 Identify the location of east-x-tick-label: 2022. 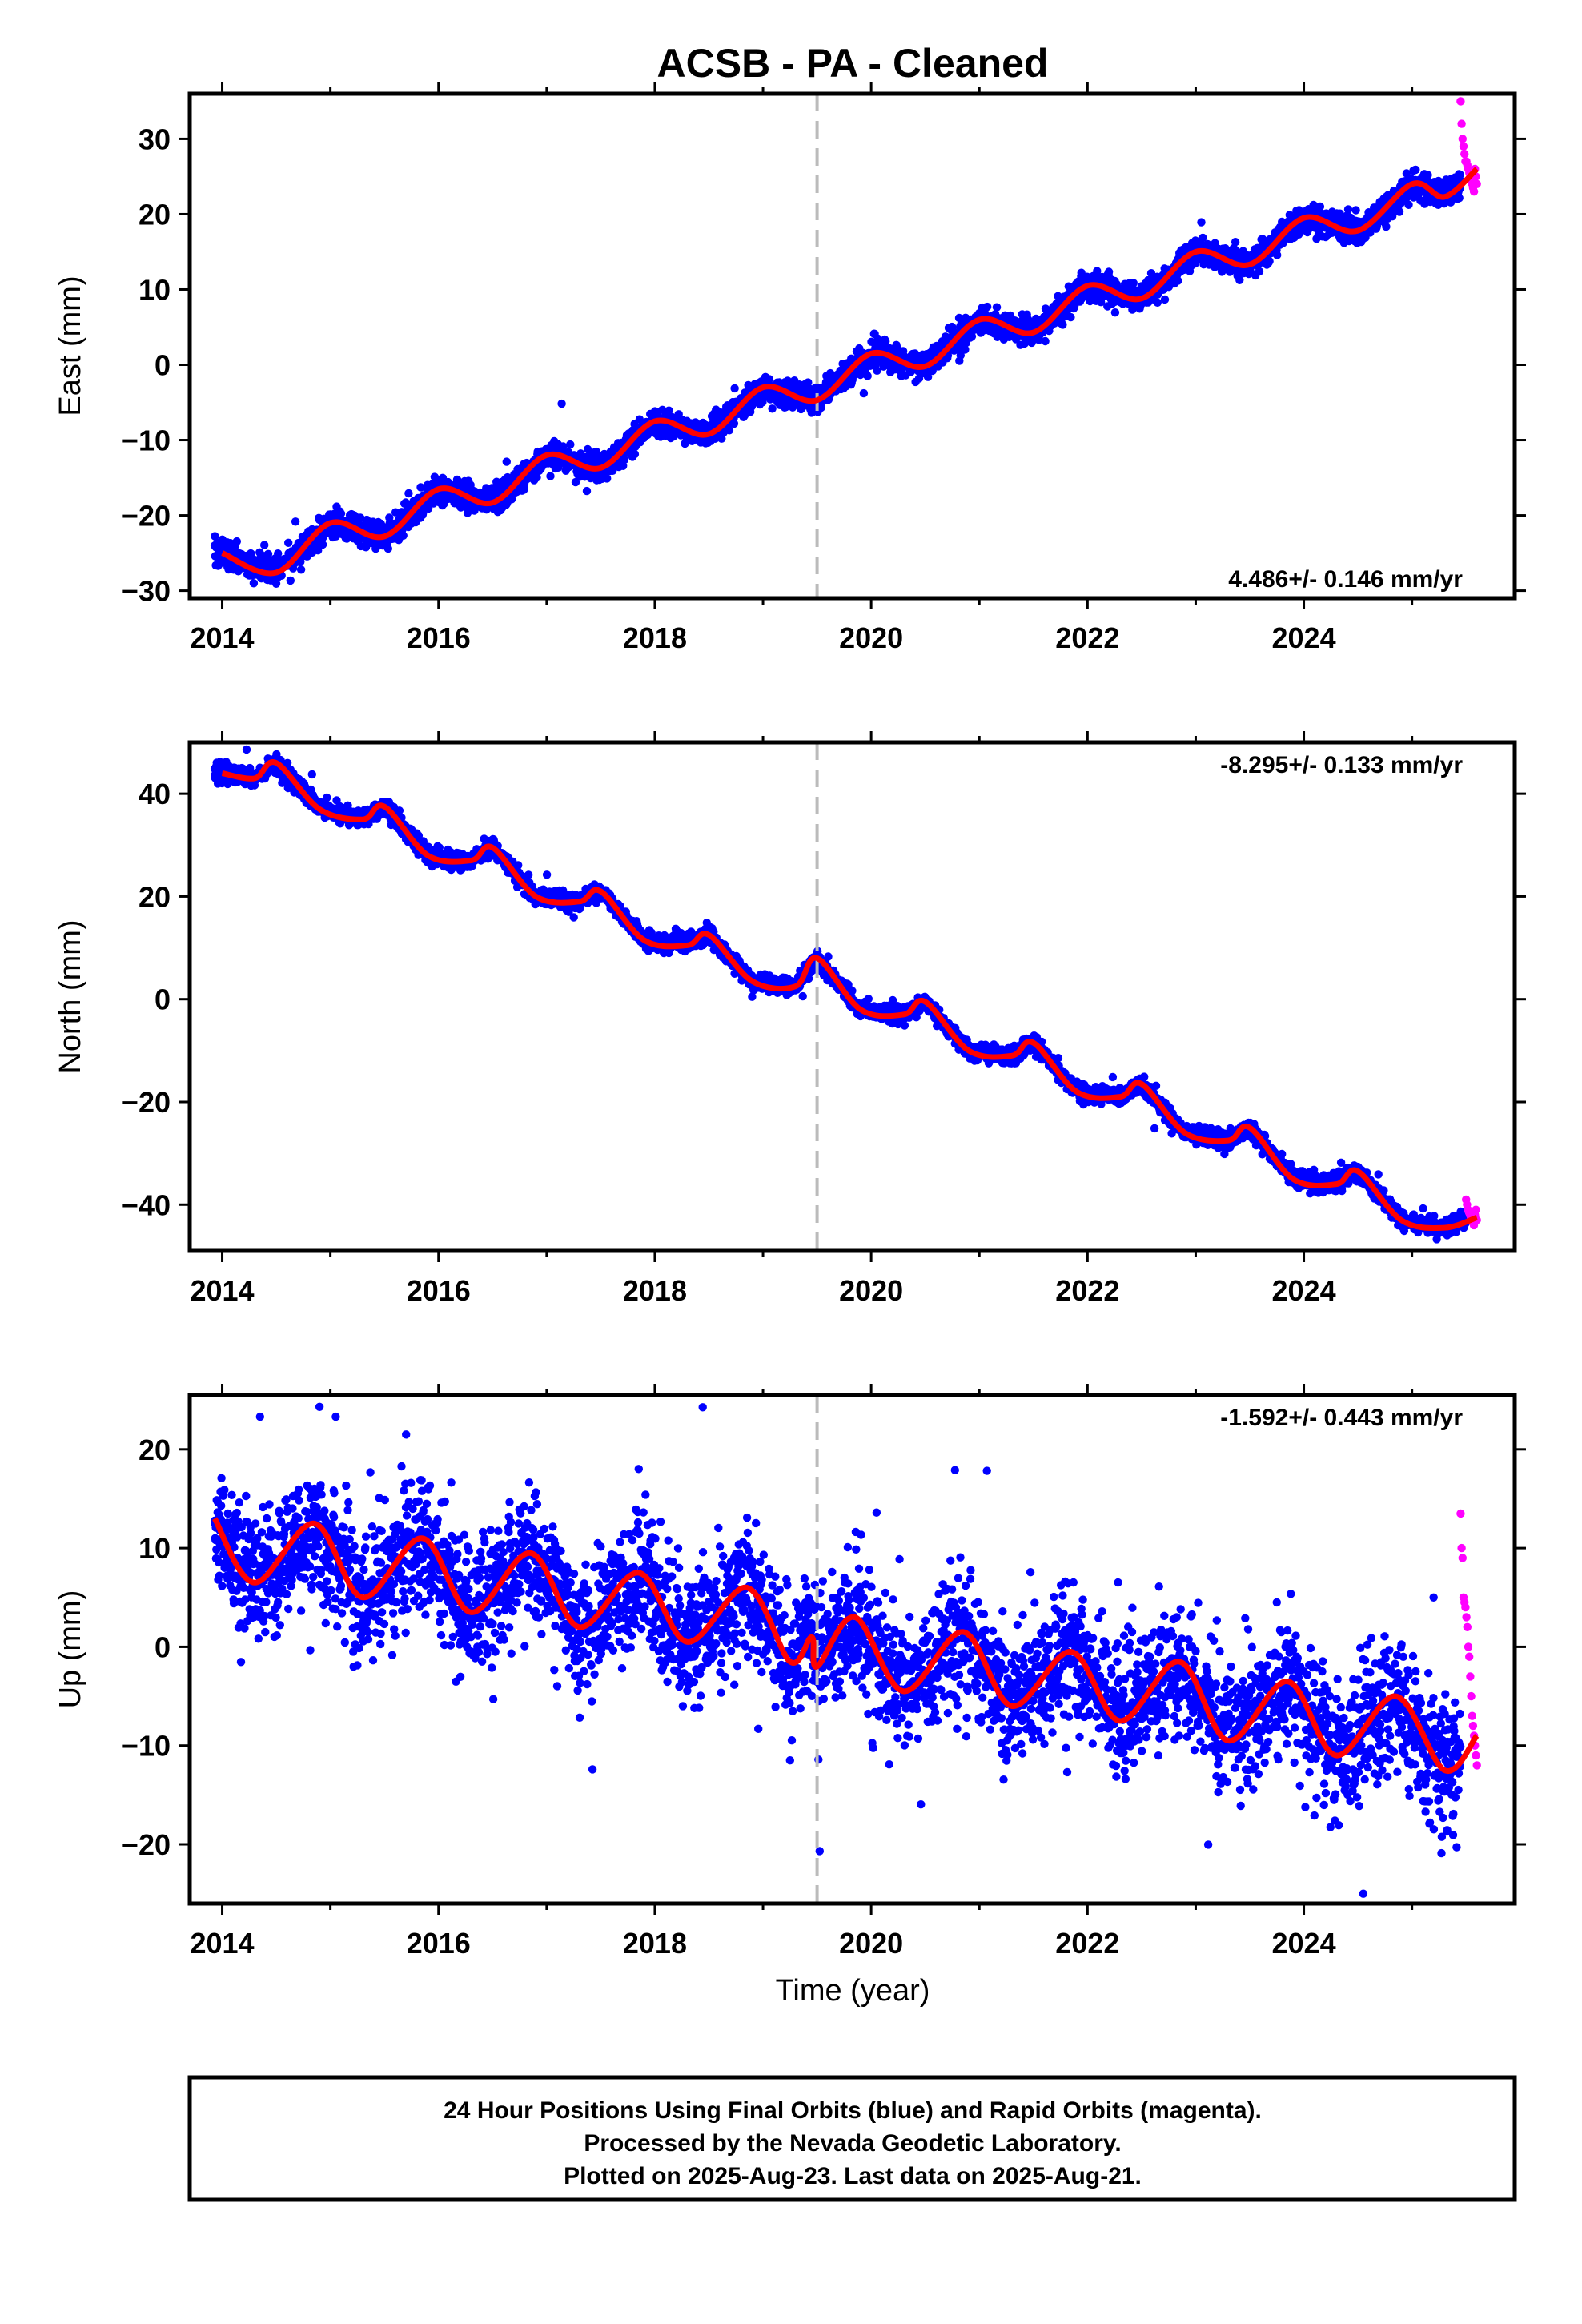
(1087, 637).